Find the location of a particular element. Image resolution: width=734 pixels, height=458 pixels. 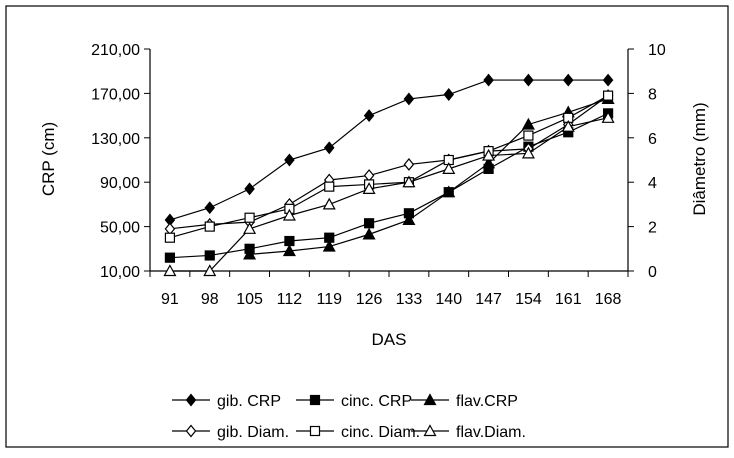

legend-label: cinc. Diam. is located at coordinates (380, 432).